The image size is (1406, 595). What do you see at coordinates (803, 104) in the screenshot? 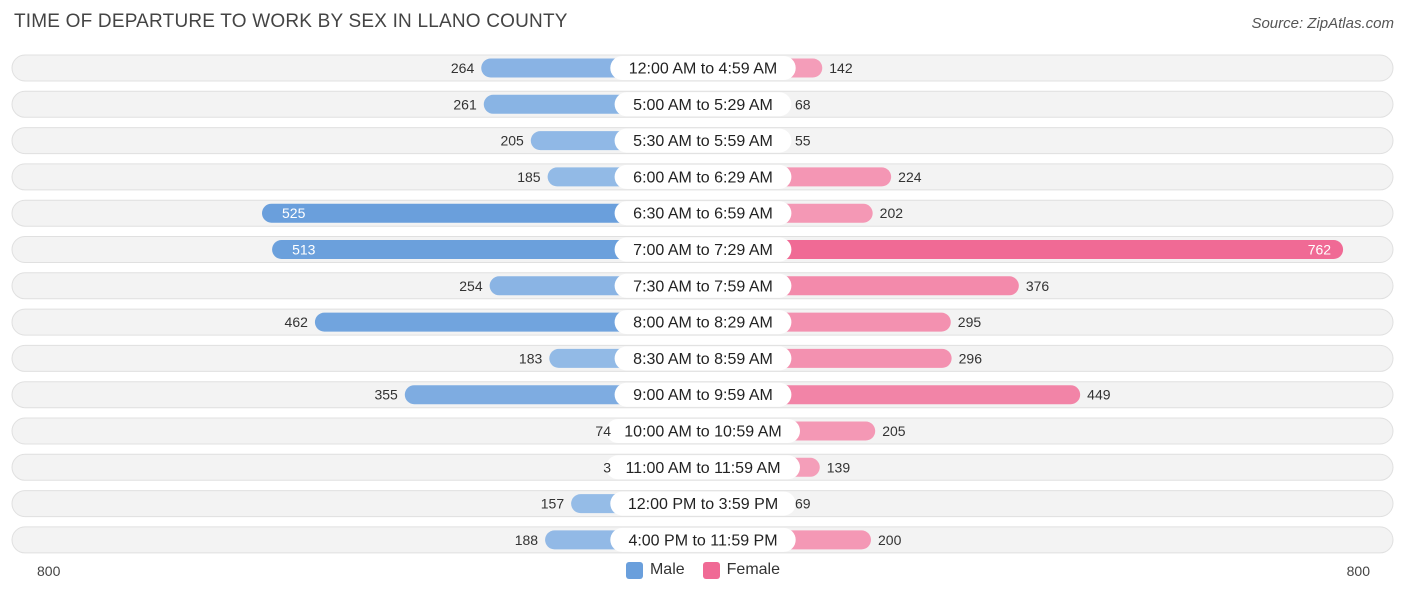
I see `value-label-female: 68` at bounding box center [803, 104].